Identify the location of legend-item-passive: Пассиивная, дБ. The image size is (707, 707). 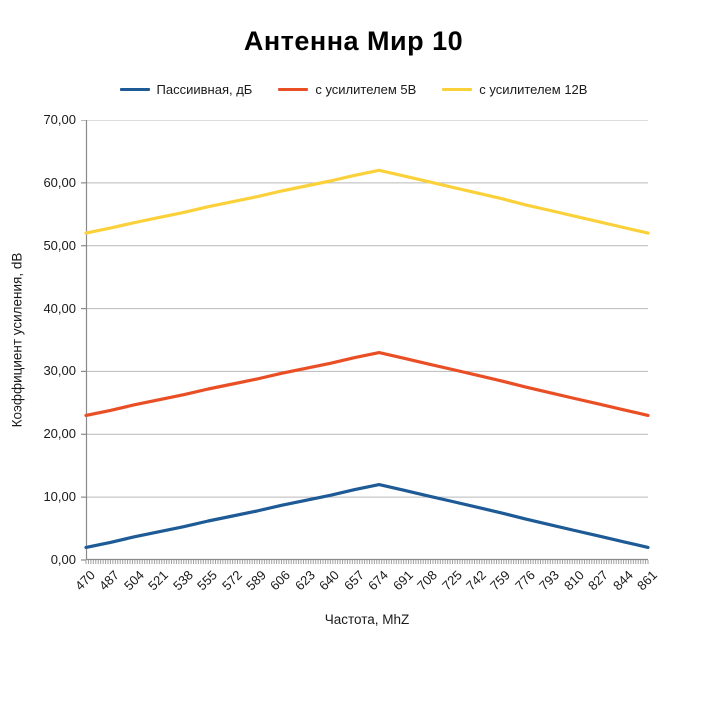
(186, 89).